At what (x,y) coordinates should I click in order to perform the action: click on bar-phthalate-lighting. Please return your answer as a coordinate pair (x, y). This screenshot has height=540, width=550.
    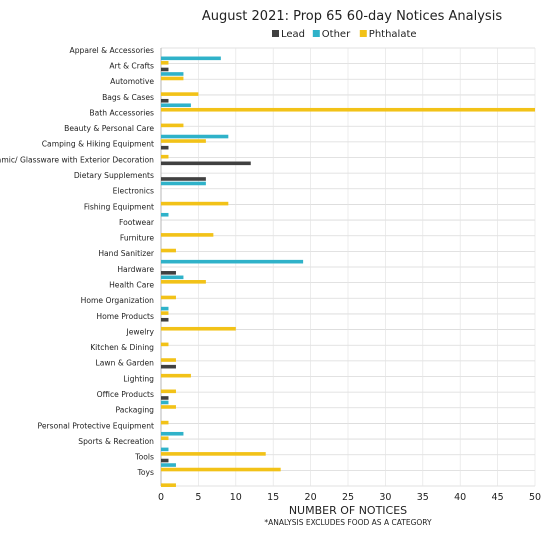
    Looking at the image, I should click on (168, 391).